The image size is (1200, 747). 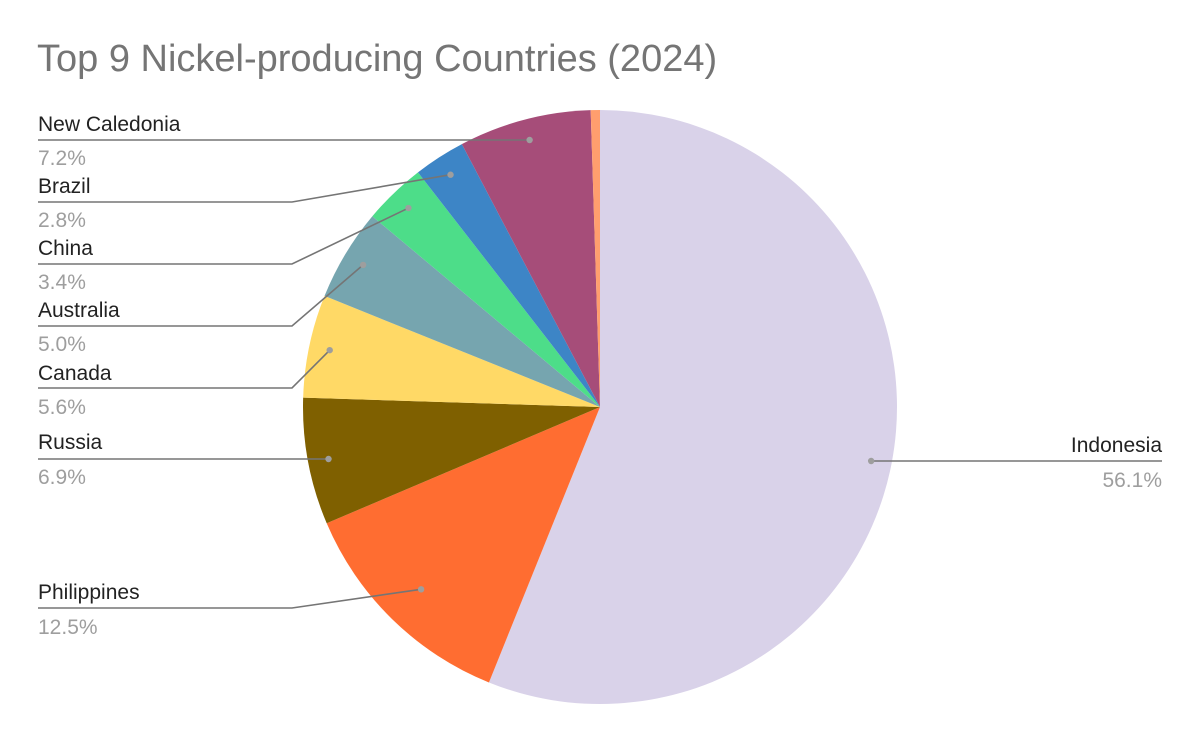 What do you see at coordinates (230, 598) in the screenshot?
I see `leader-line-philippines` at bounding box center [230, 598].